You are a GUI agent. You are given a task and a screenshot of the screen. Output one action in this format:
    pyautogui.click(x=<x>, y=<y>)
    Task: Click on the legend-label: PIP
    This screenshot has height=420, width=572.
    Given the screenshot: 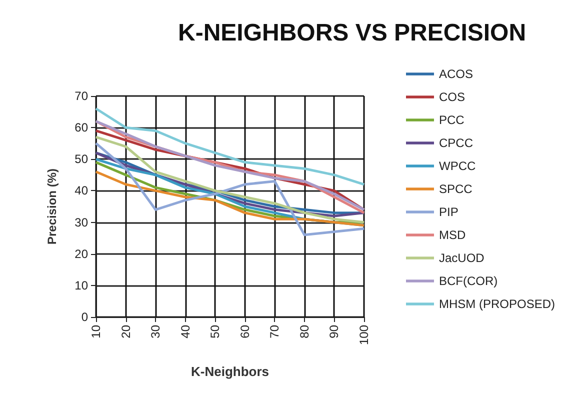 What is the action you would take?
    pyautogui.click(x=448, y=212)
    